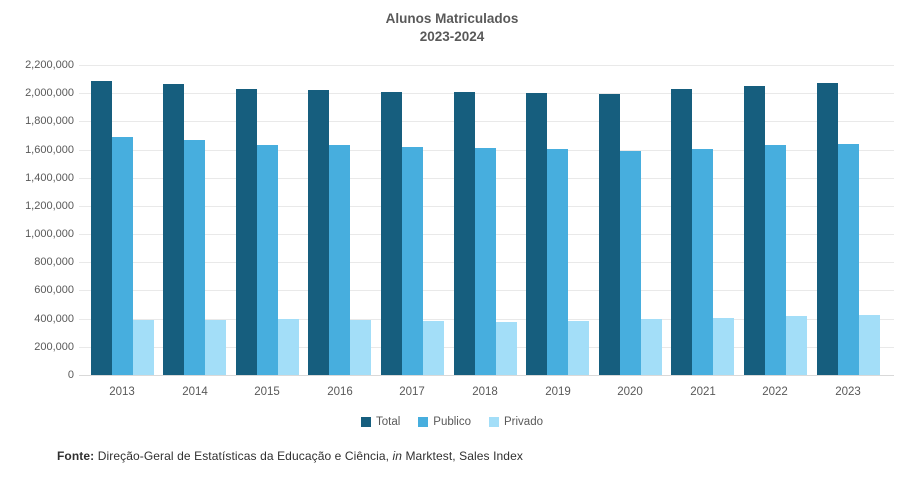 This screenshot has height=478, width=904. What do you see at coordinates (70, 375) in the screenshot?
I see `y-axis-tick-label: 0` at bounding box center [70, 375].